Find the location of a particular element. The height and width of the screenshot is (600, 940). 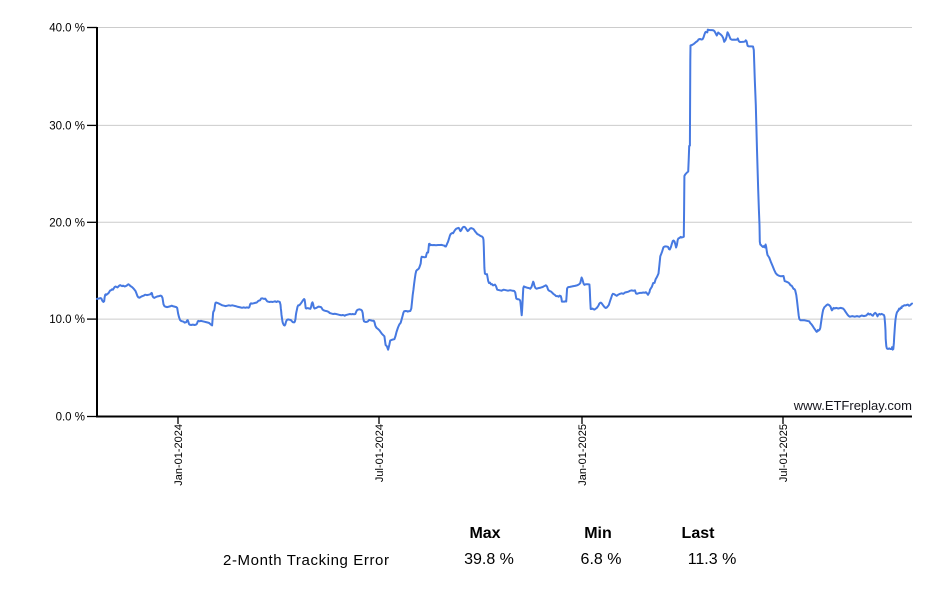

svg-text: Jan-01-2024 is located at coordinates (179, 455).